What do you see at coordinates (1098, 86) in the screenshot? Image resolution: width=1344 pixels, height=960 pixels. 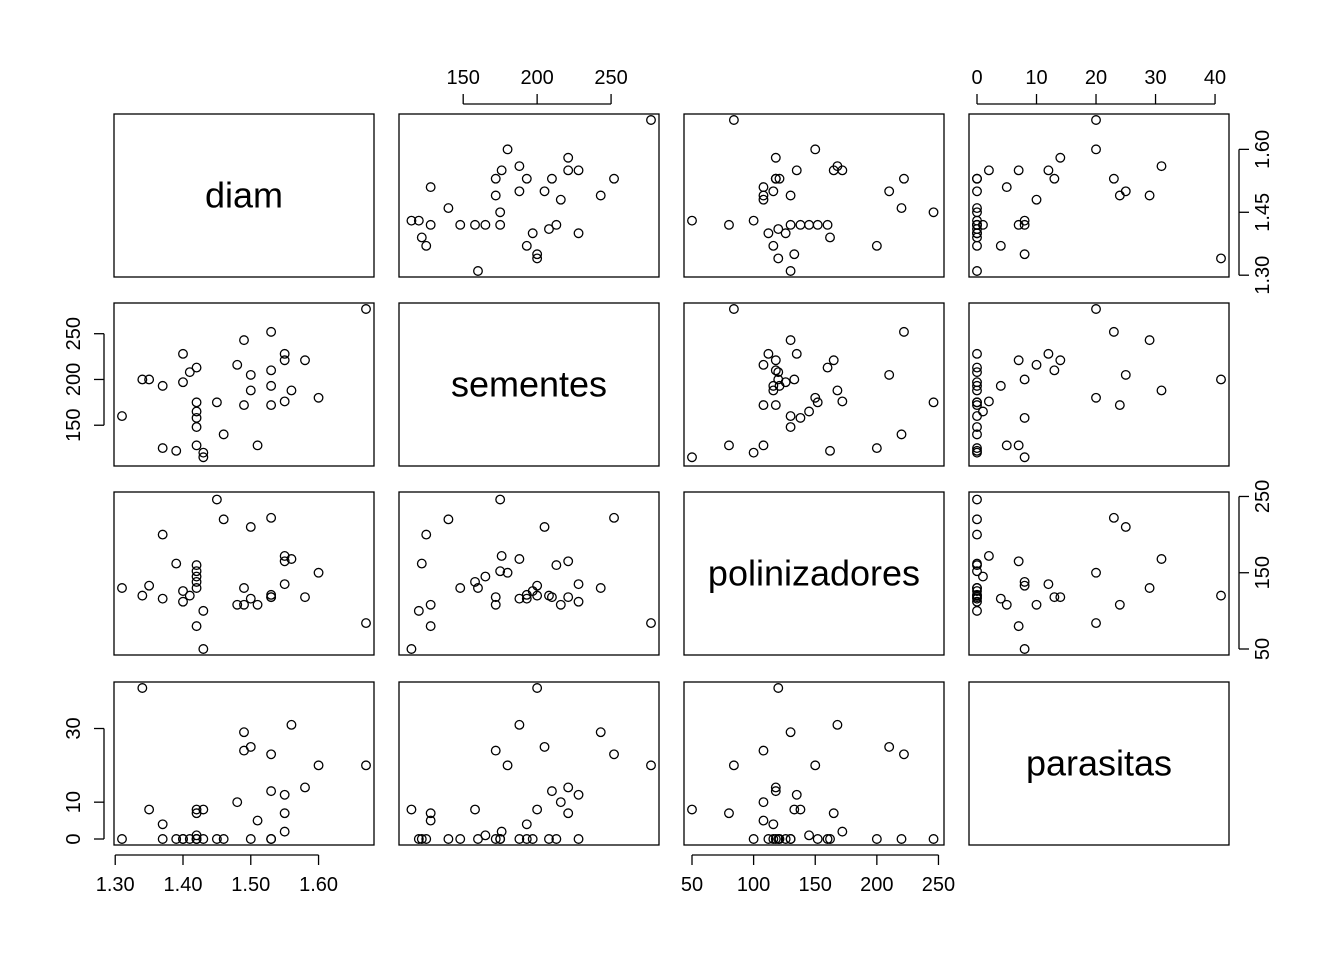 I see `top-axis-parasitas: 0 10 20 30 40` at bounding box center [1098, 86].